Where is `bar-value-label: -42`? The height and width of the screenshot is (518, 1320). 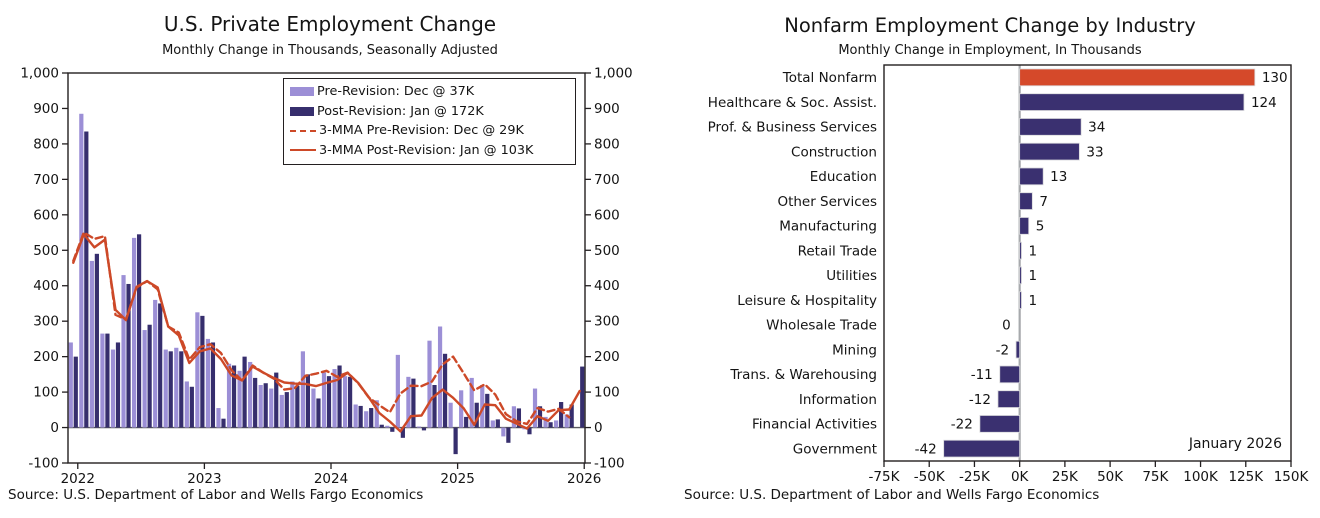 bar-value-label: -42 is located at coordinates (926, 449).